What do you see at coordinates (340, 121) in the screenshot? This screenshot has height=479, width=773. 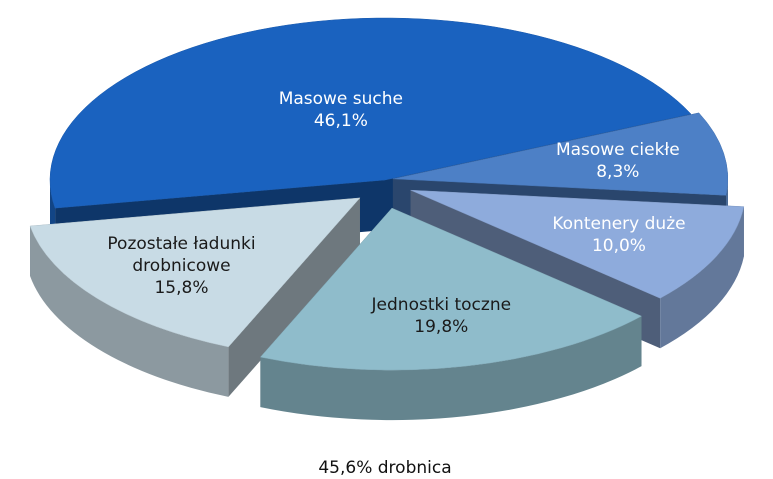 I see `value-label: 46,1%` at bounding box center [340, 121].